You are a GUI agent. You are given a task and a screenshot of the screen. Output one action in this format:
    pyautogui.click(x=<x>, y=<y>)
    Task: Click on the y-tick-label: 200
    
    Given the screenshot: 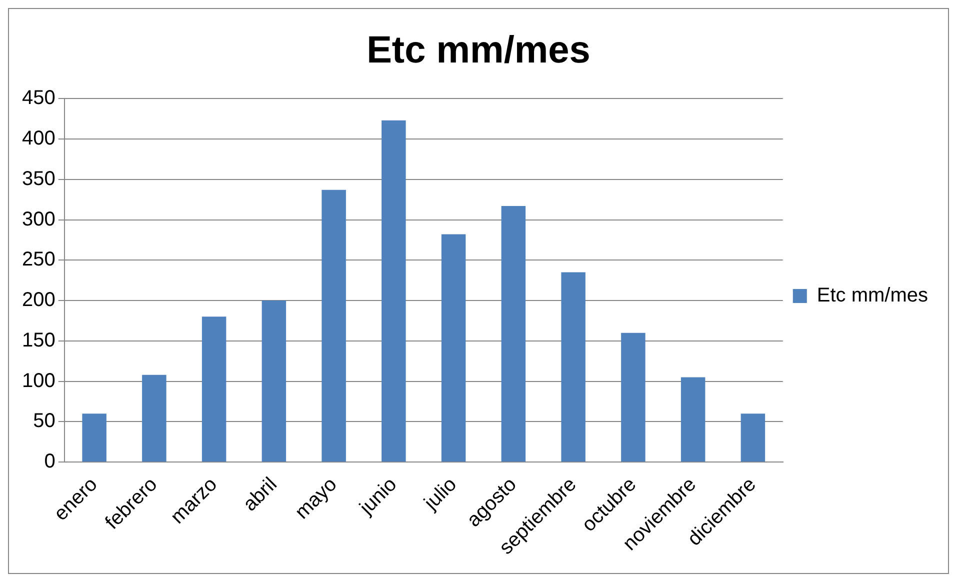 What is the action you would take?
    pyautogui.click(x=39, y=300)
    